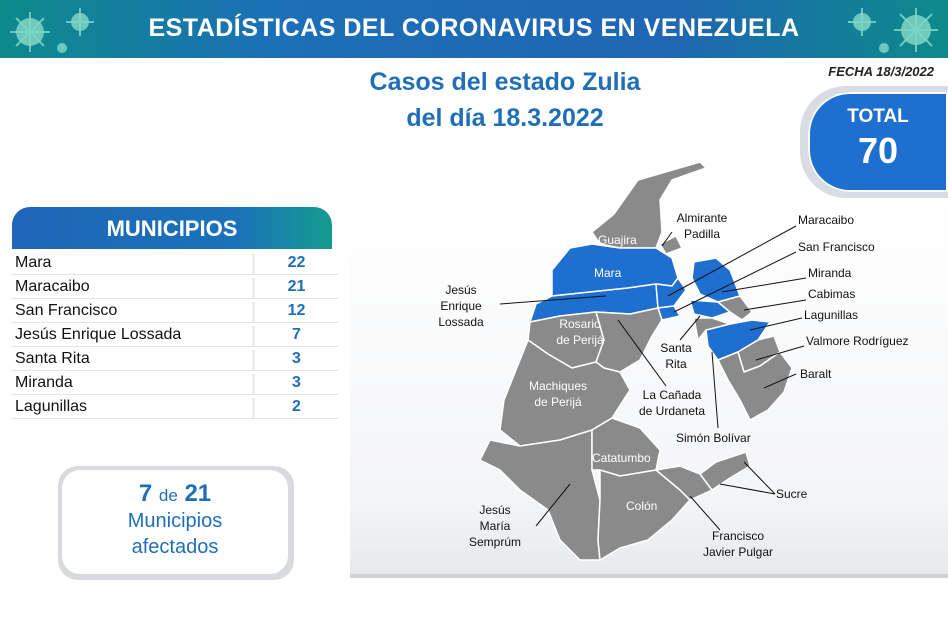 The width and height of the screenshot is (948, 641). I want to click on map-label-machiques-1: Machiques, so click(558, 386).